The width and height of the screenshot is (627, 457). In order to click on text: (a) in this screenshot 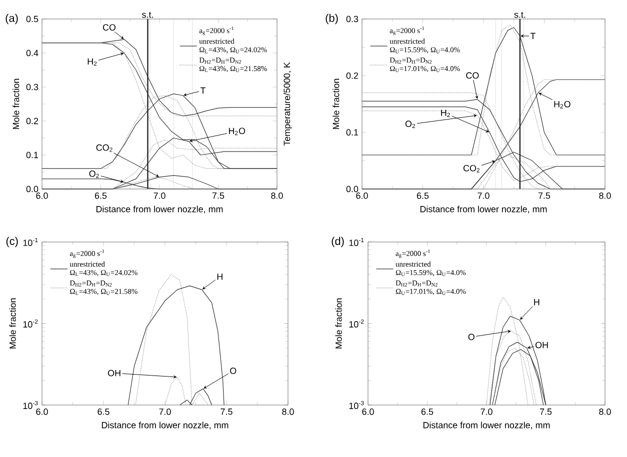, I will do `click(12, 19)`.